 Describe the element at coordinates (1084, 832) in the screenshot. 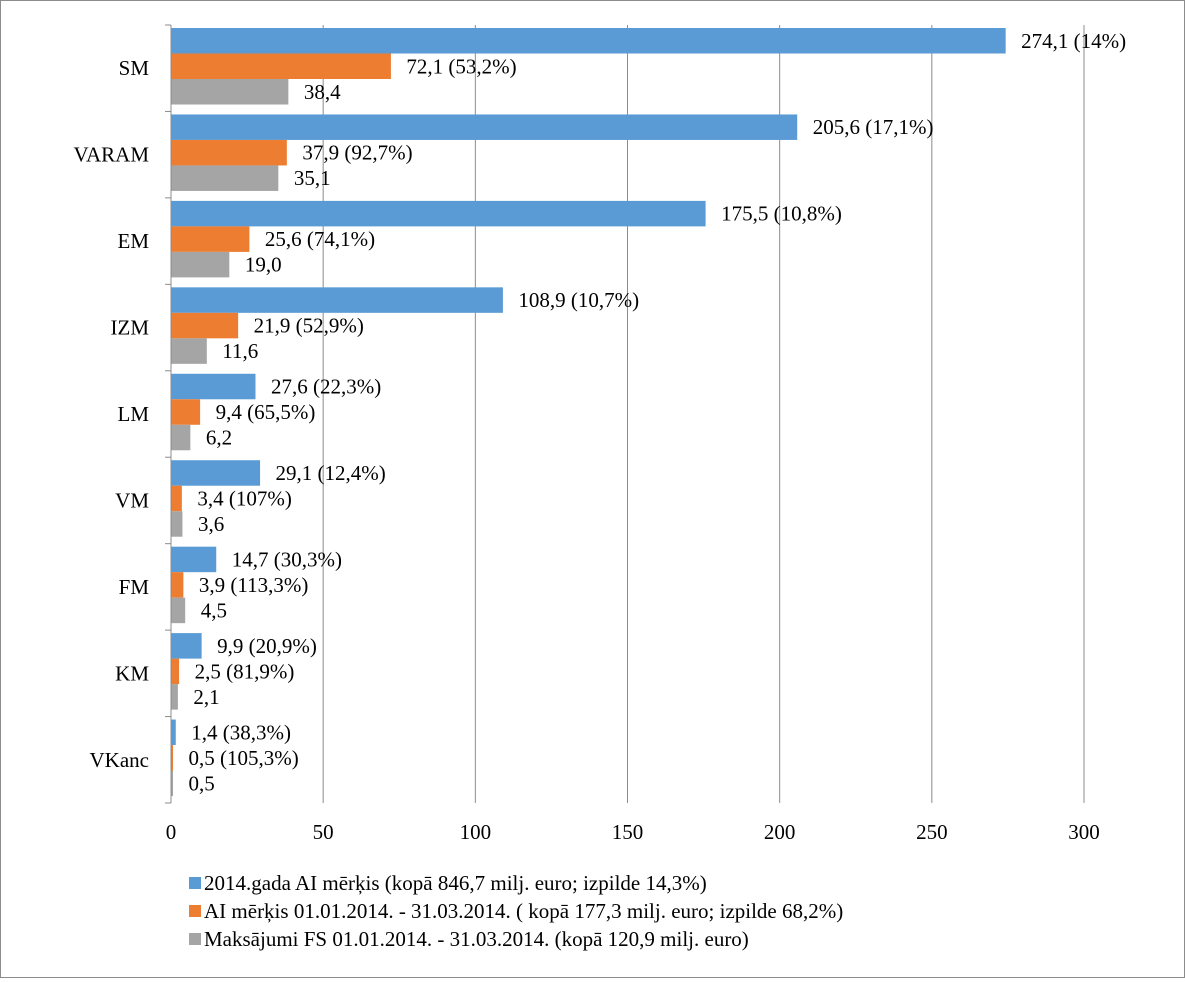

I see `x-tick-label: 300` at that location.